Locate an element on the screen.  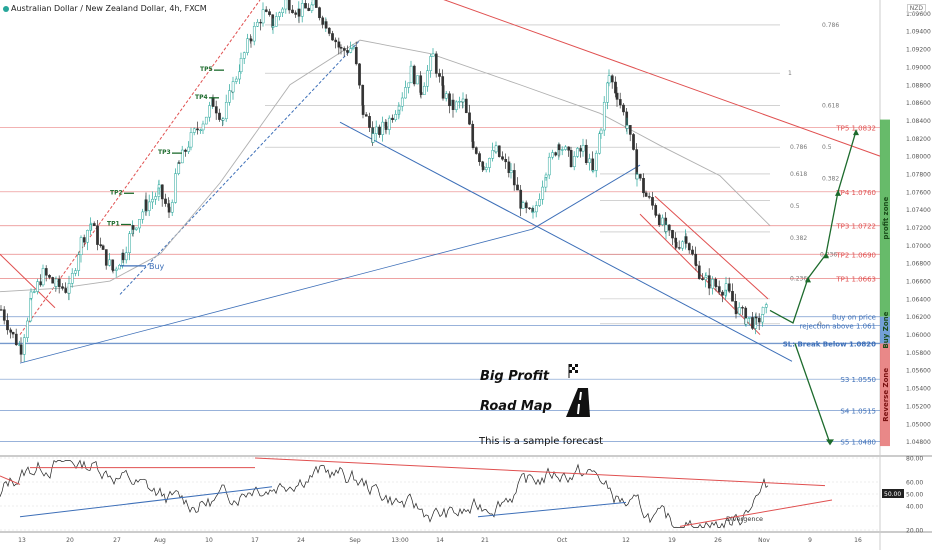
level-label: SL: Break Below 1.0820 is located at coordinates (829, 344).